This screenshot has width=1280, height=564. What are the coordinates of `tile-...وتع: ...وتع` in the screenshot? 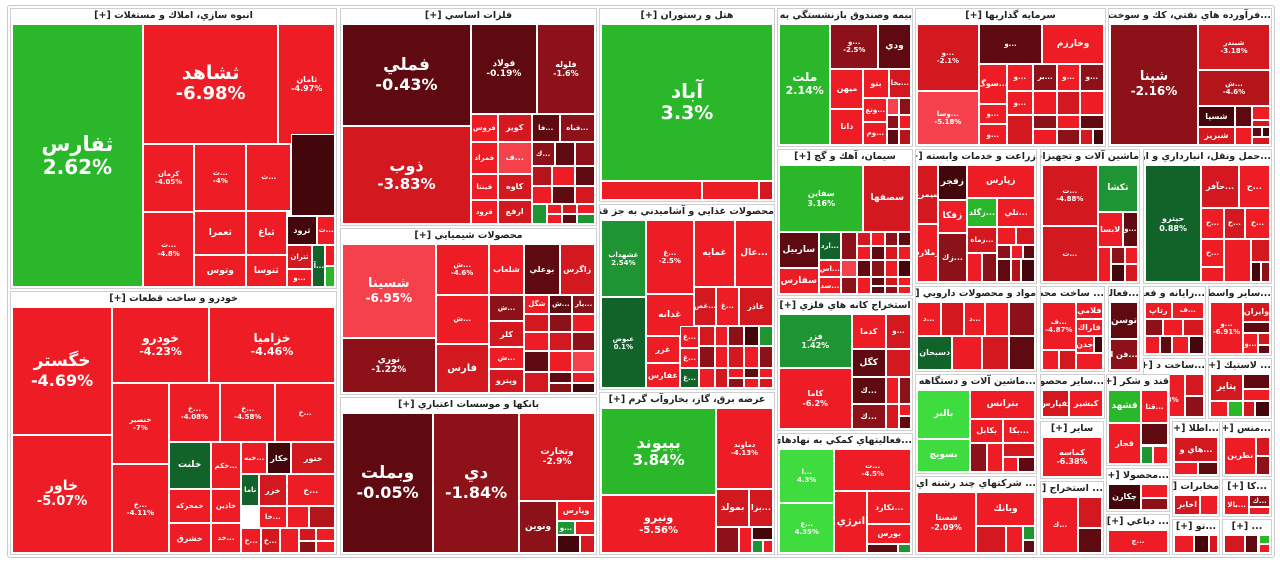 It's located at (875, 109).